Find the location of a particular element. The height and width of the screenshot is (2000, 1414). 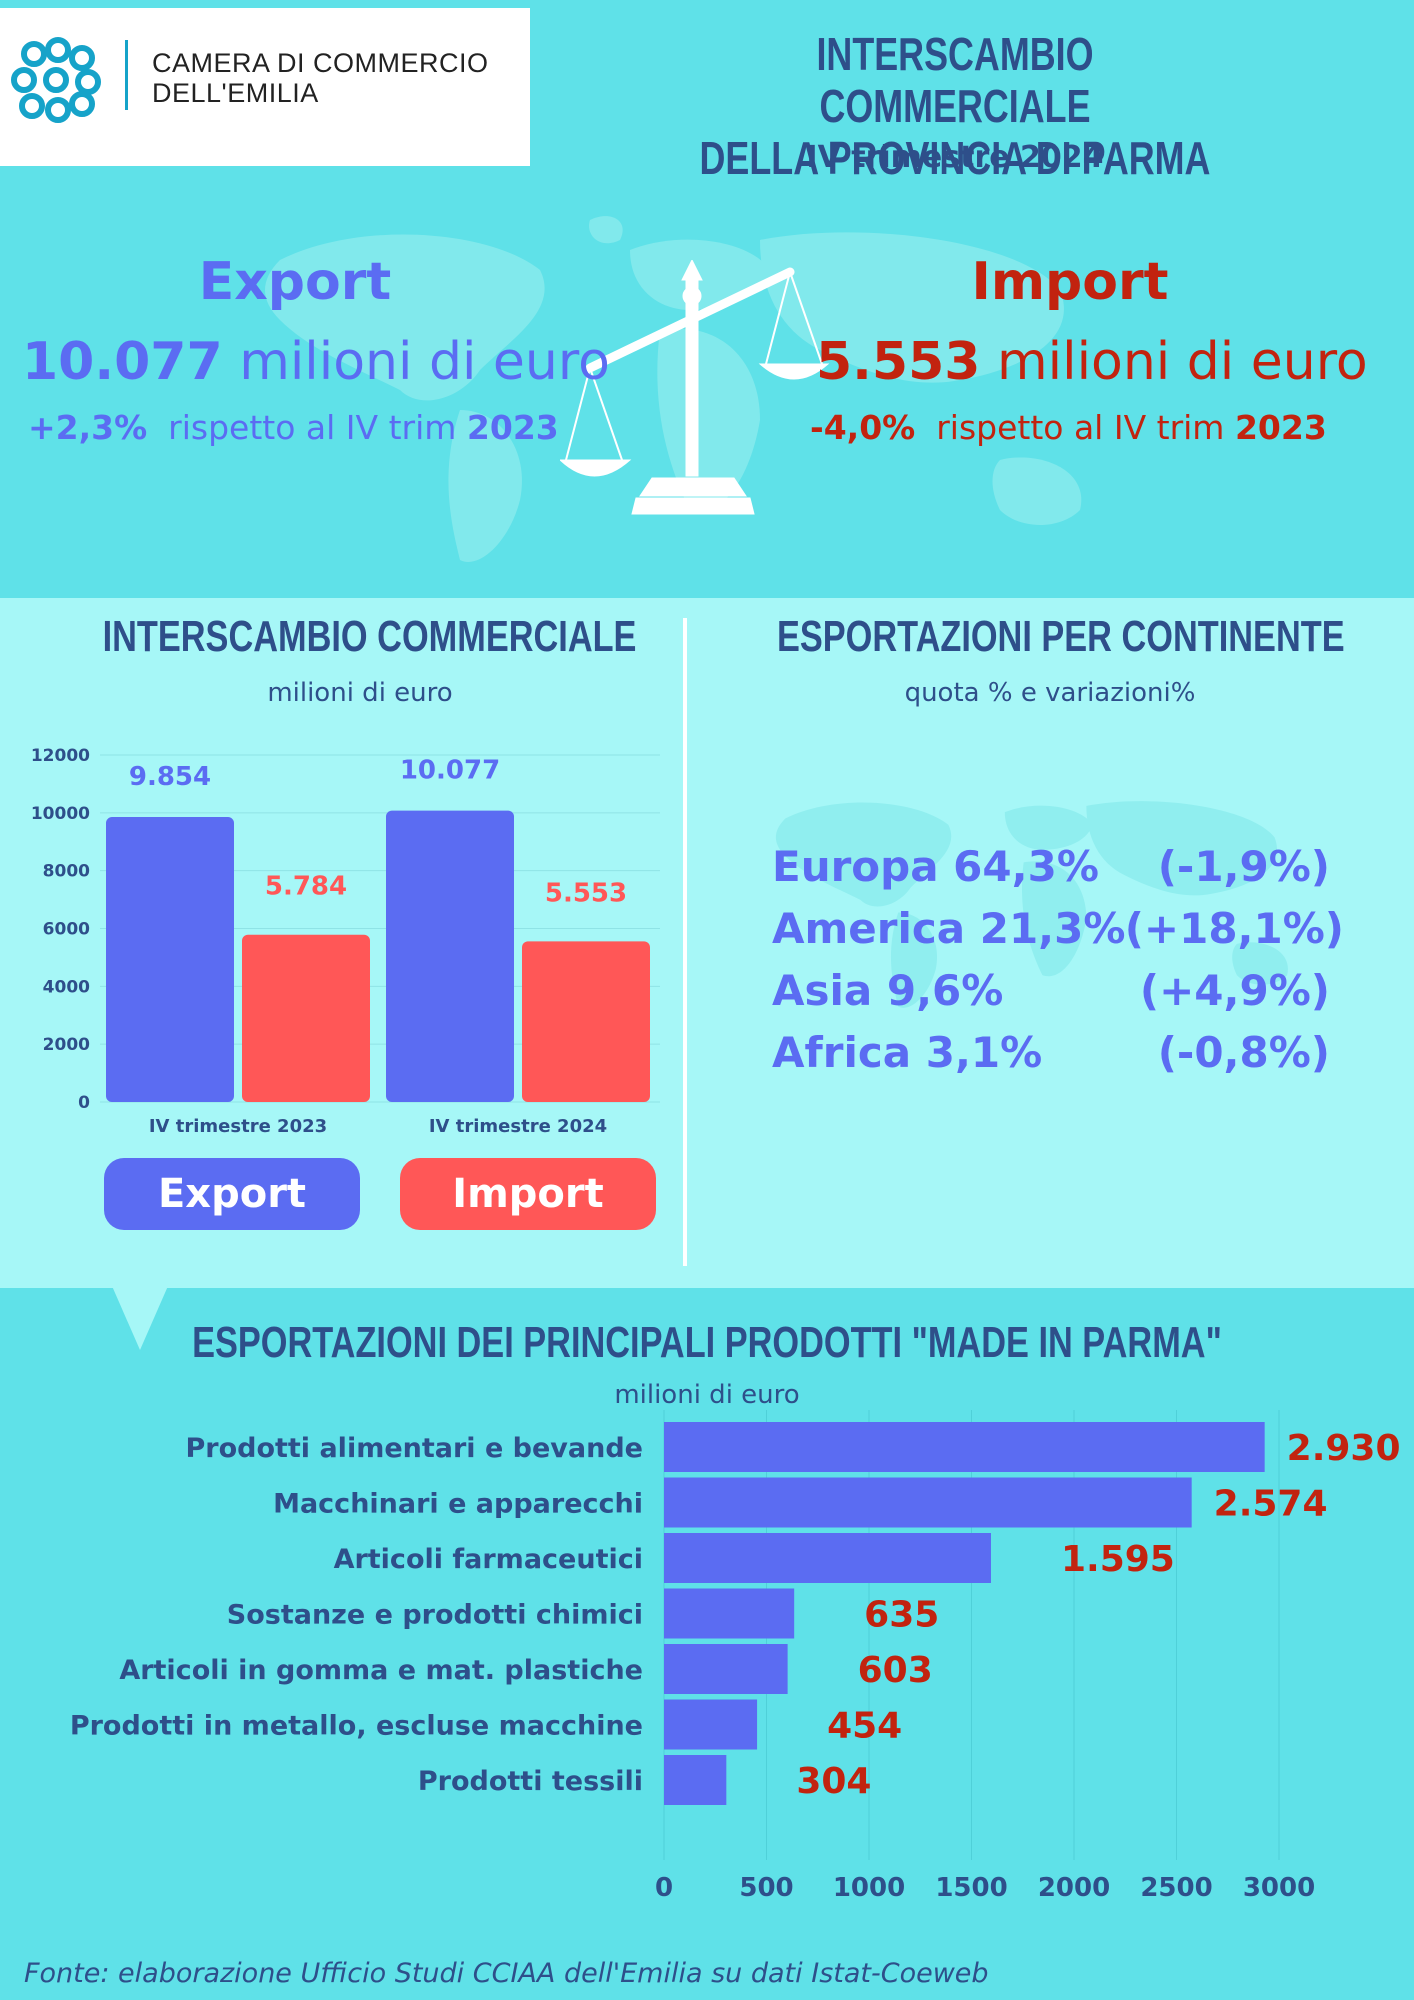

export-change-year: 2023 is located at coordinates (512, 427).